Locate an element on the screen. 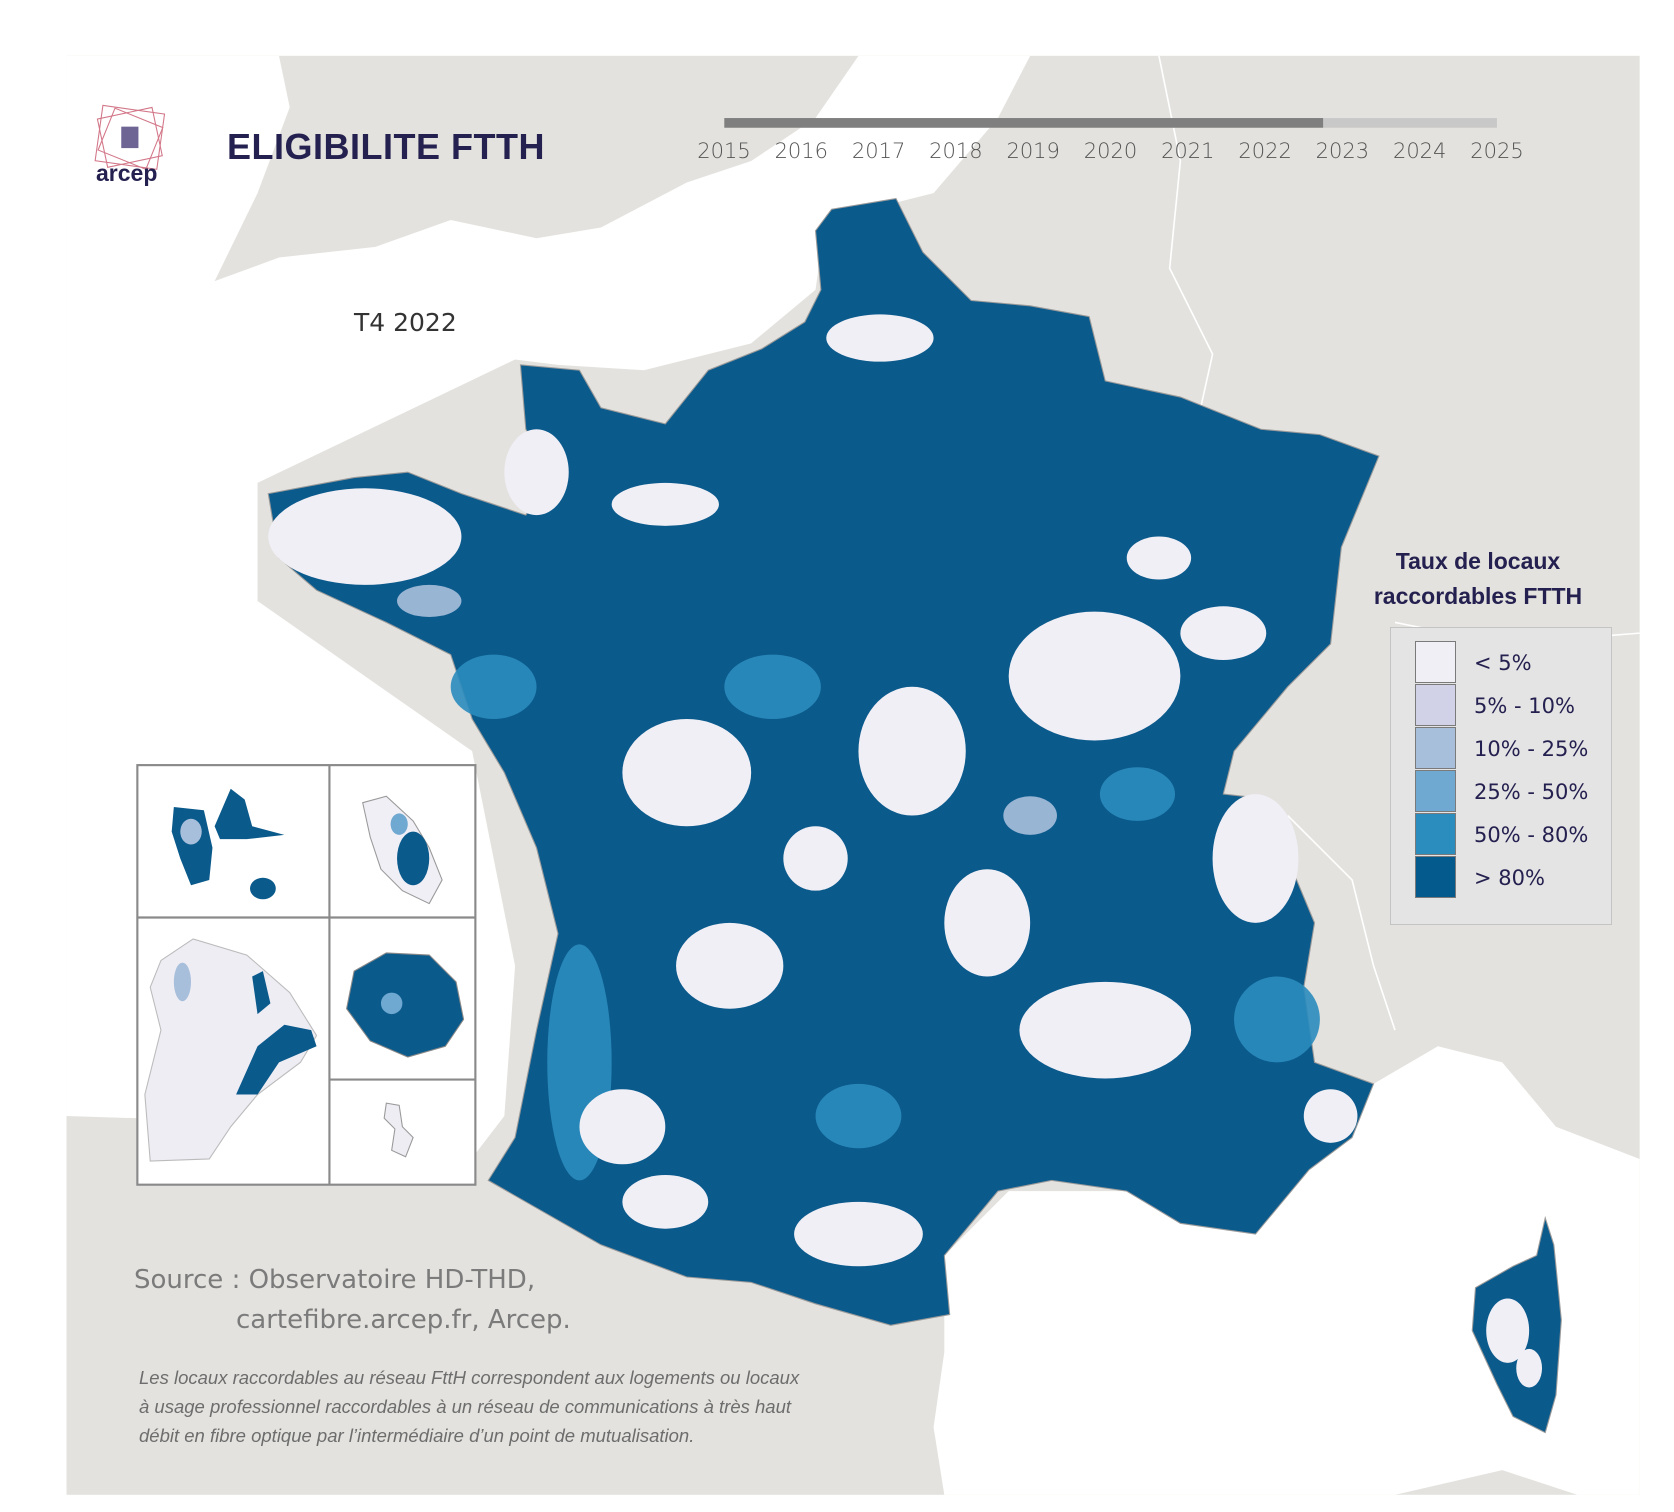 The height and width of the screenshot is (1512, 1674). legend-title: Taux de locaux raccordables FTTH is located at coordinates (1478, 579).